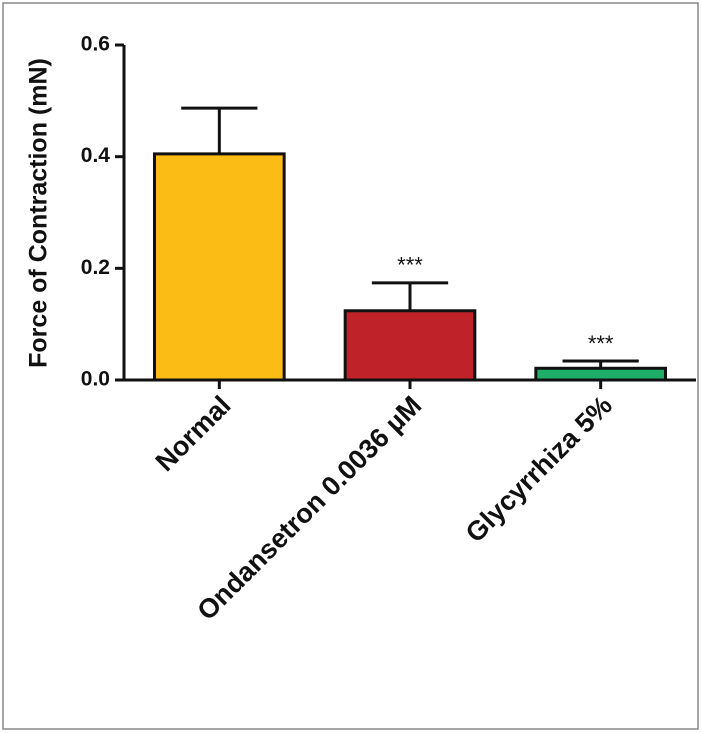 Image resolution: width=702 pixels, height=733 pixels. I want to click on y-axis-label: Force of Contraction (mN), so click(39, 213).